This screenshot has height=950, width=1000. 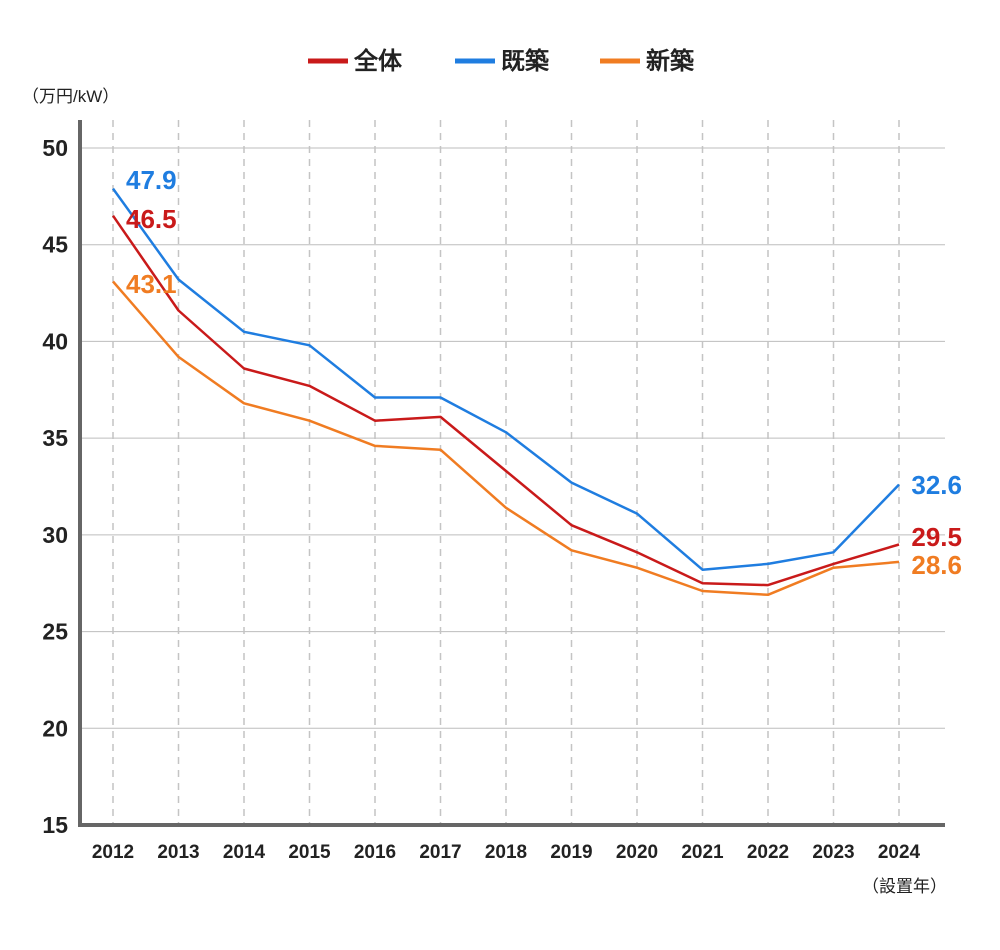 I want to click on y-tick-label: 50, so click(x=55, y=148).